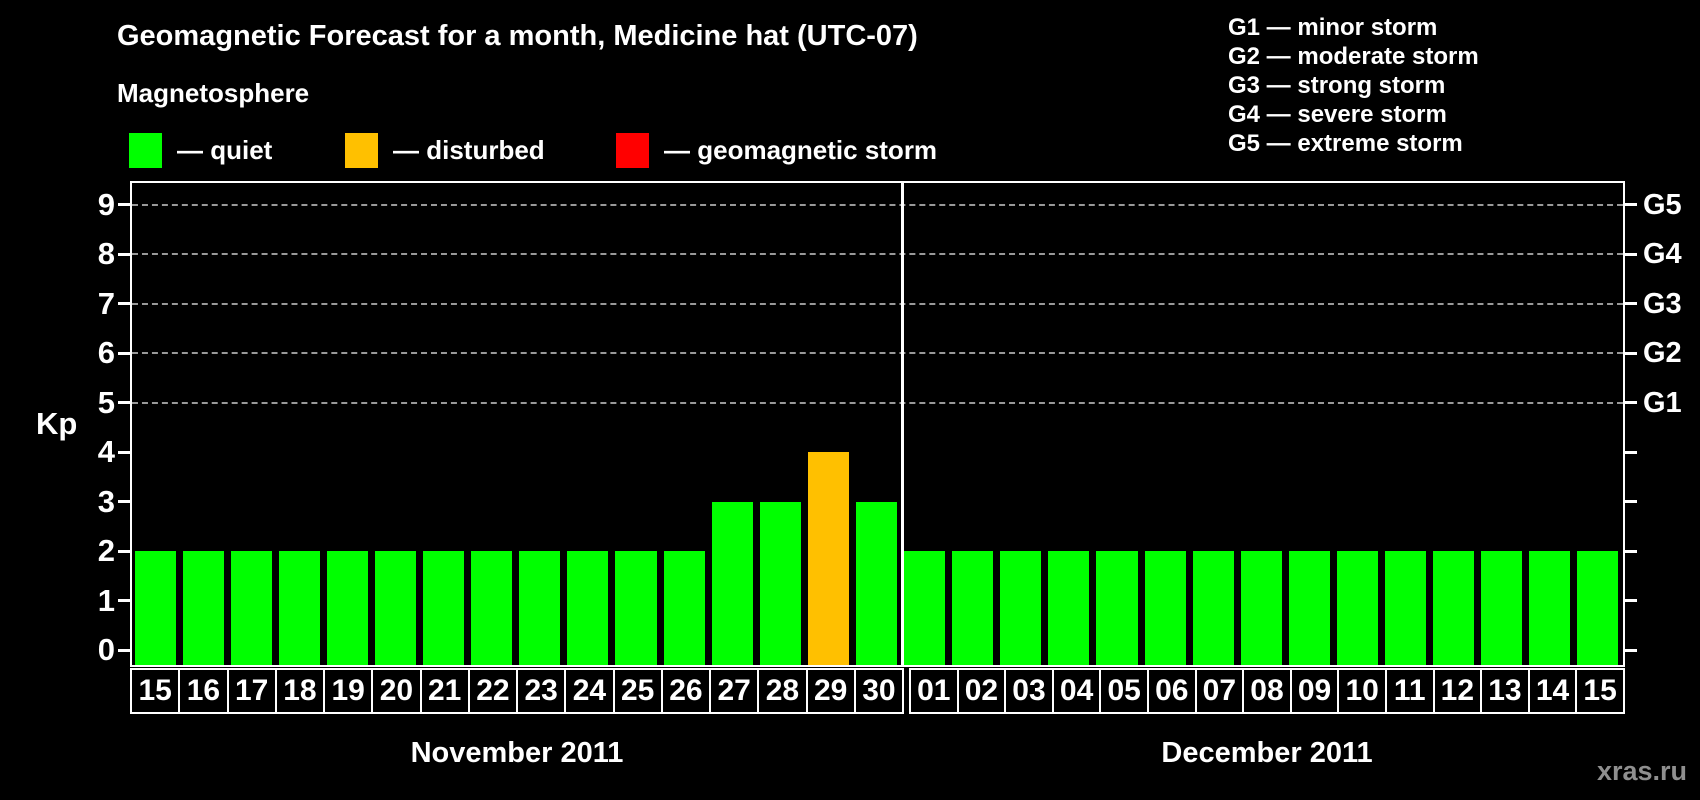  What do you see at coordinates (877, 254) in the screenshot?
I see `gridline-kp8` at bounding box center [877, 254].